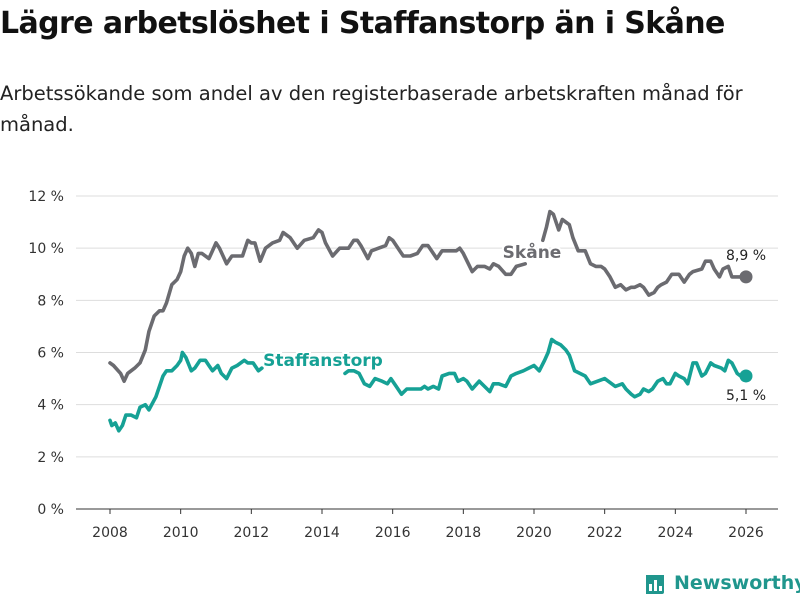  What do you see at coordinates (464, 533) in the screenshot?
I see `x-tick-label: 2018` at bounding box center [464, 533].